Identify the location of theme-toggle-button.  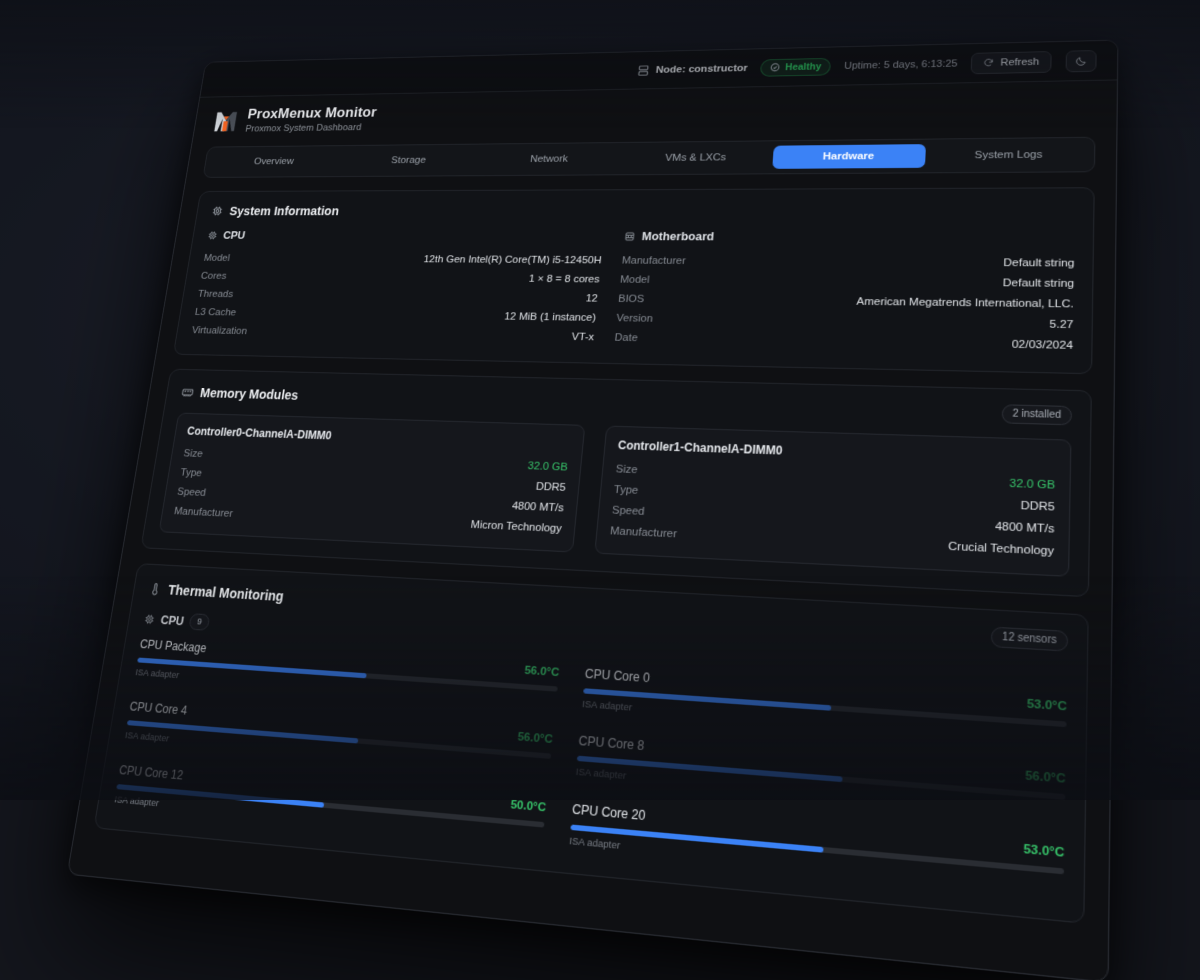
(1081, 61).